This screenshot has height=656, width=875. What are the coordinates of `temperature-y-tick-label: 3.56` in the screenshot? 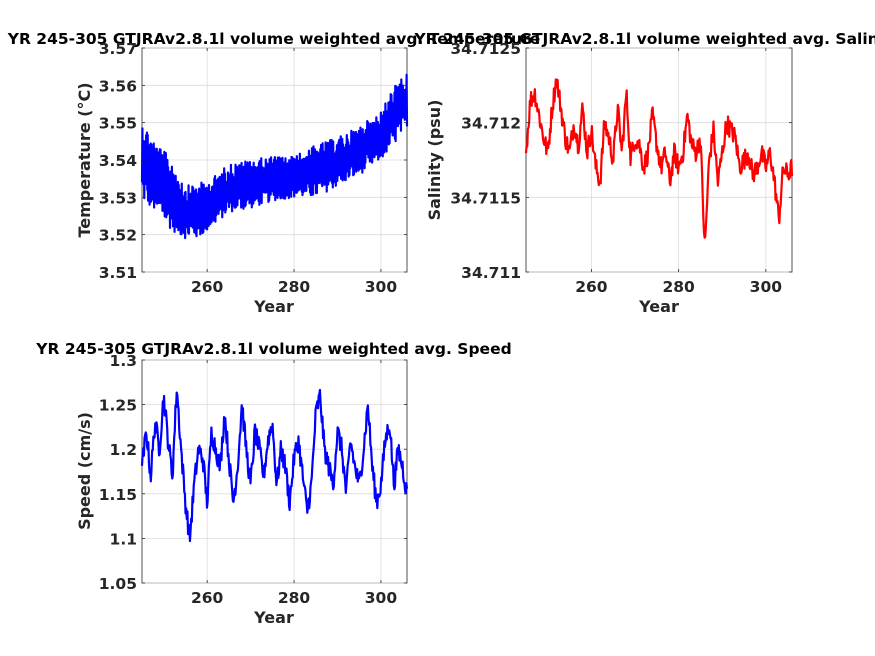 It's located at (118, 86).